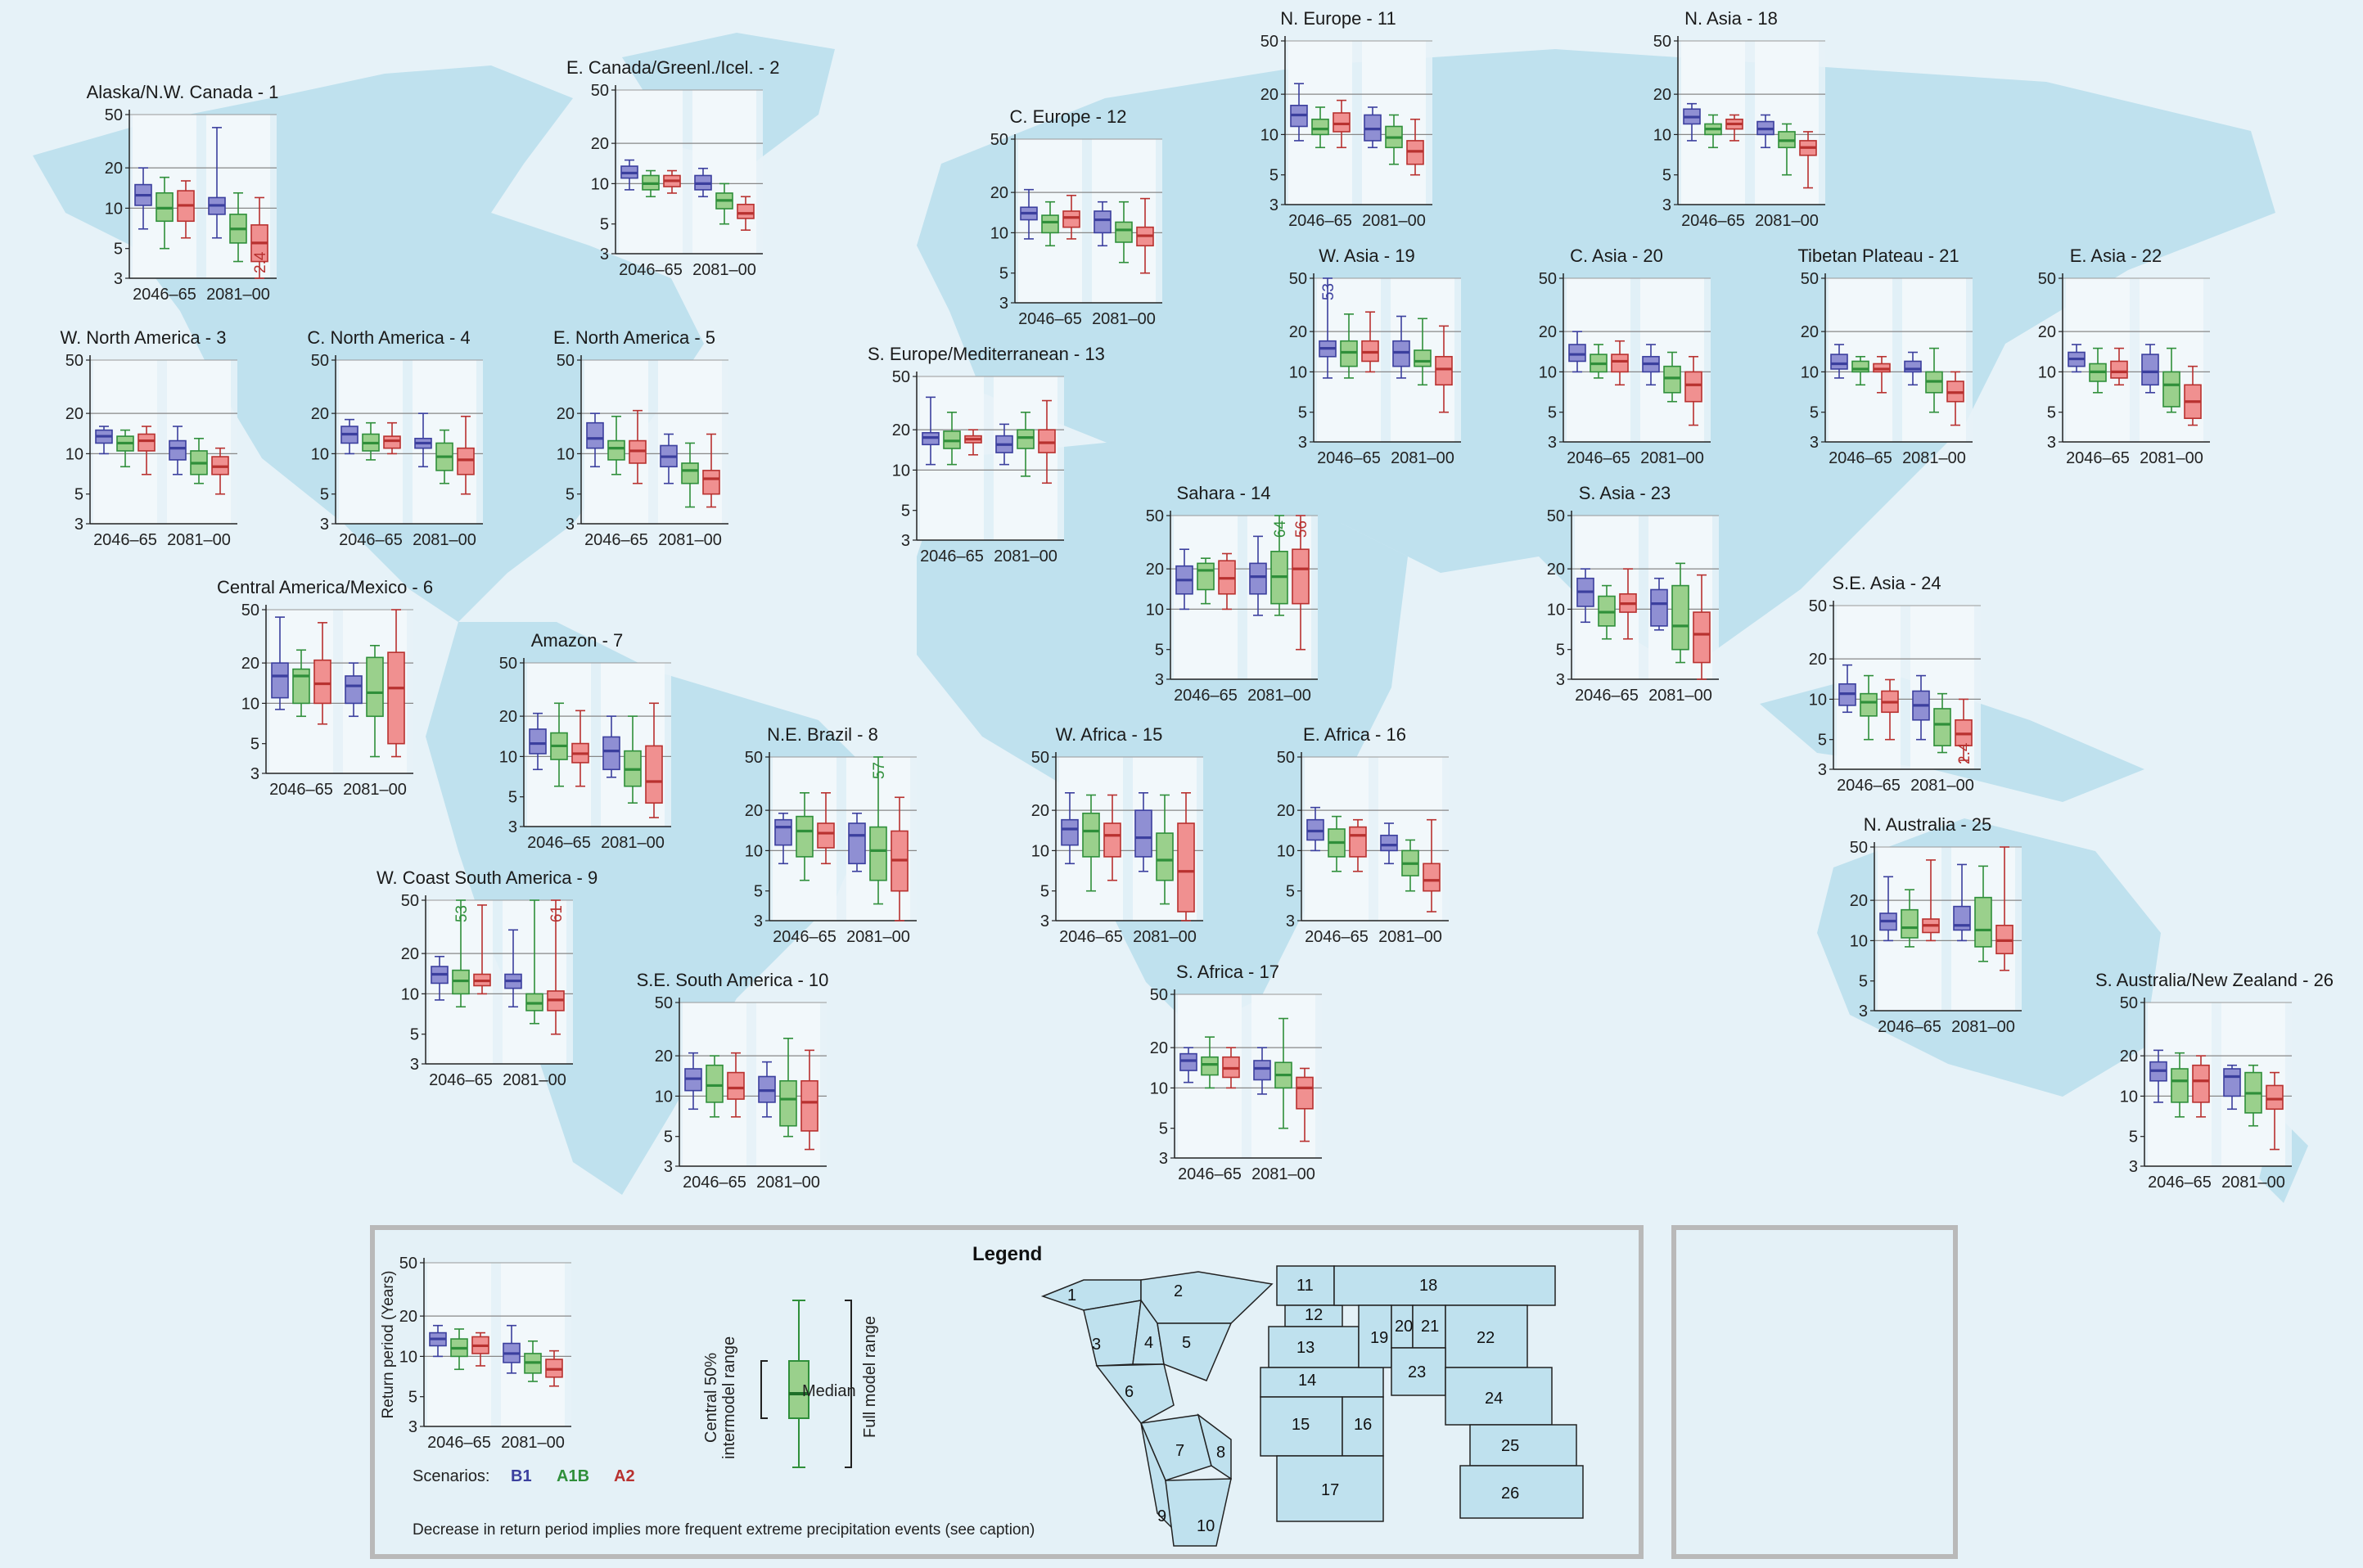 This screenshot has height=1568, width=2363. Describe the element at coordinates (1510, 1446) in the screenshot. I see `key-region-label: 25` at that location.